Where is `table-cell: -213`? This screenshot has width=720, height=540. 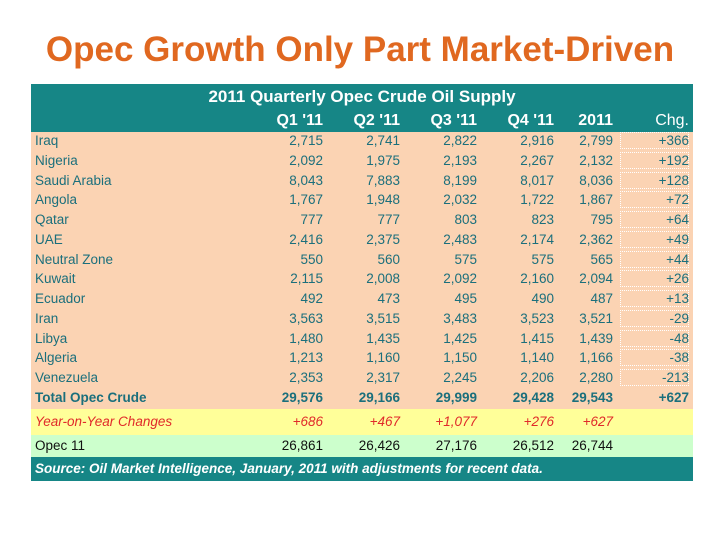
table-cell: -213 is located at coordinates (675, 377).